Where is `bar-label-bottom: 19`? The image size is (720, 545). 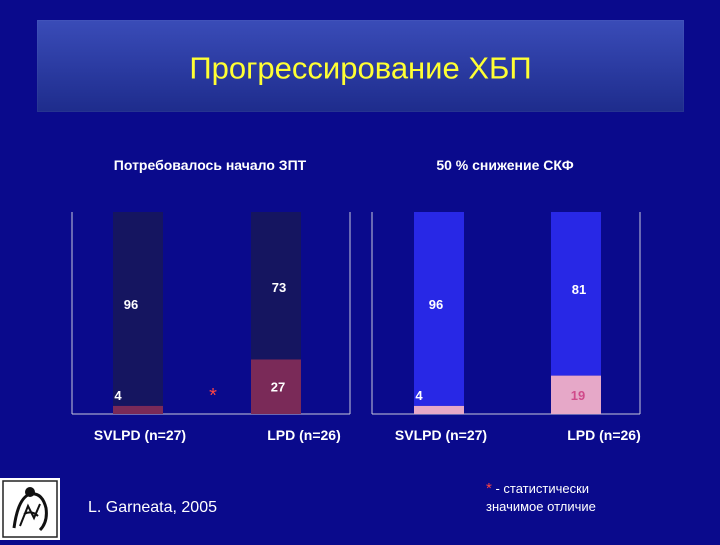
bar-label-bottom: 19 is located at coordinates (578, 395).